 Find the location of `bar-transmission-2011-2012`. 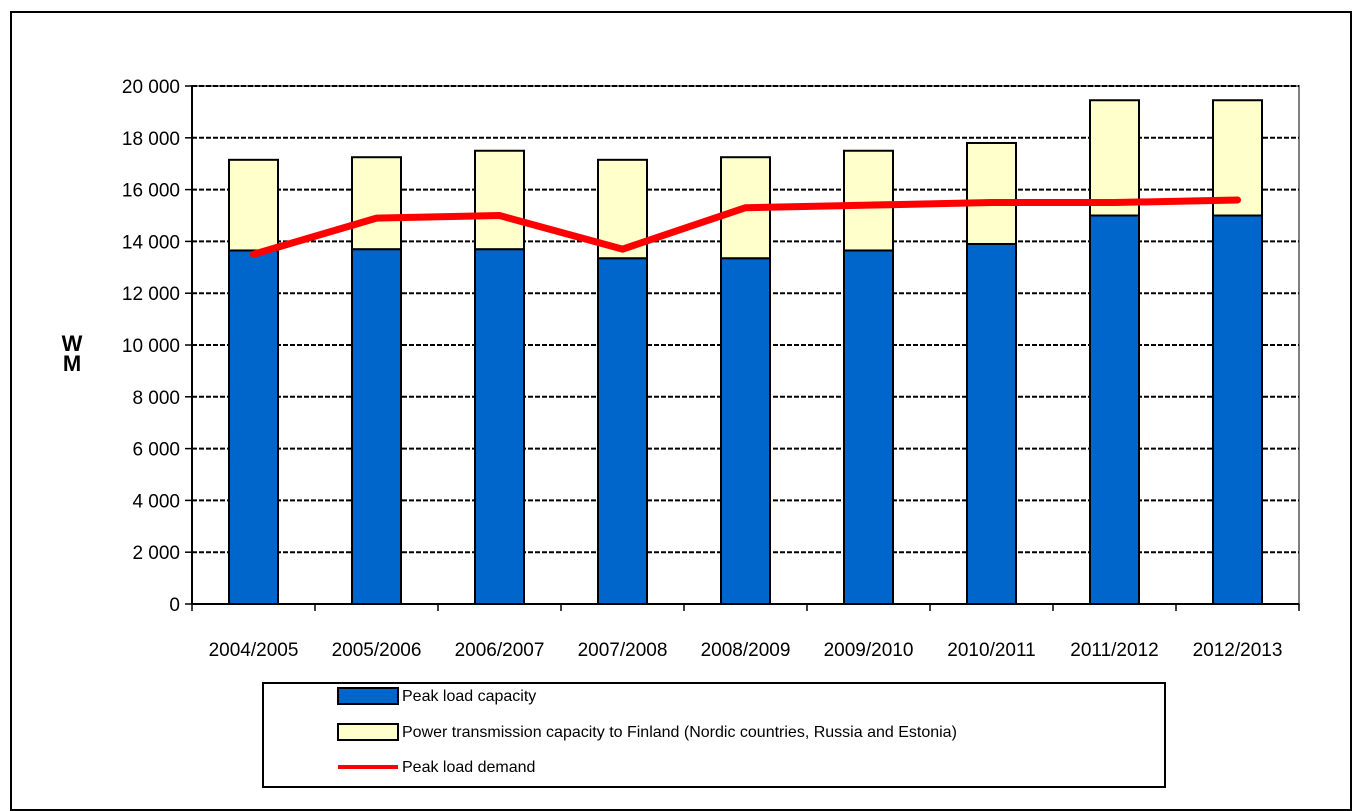

bar-transmission-2011-2012 is located at coordinates (1114, 158).